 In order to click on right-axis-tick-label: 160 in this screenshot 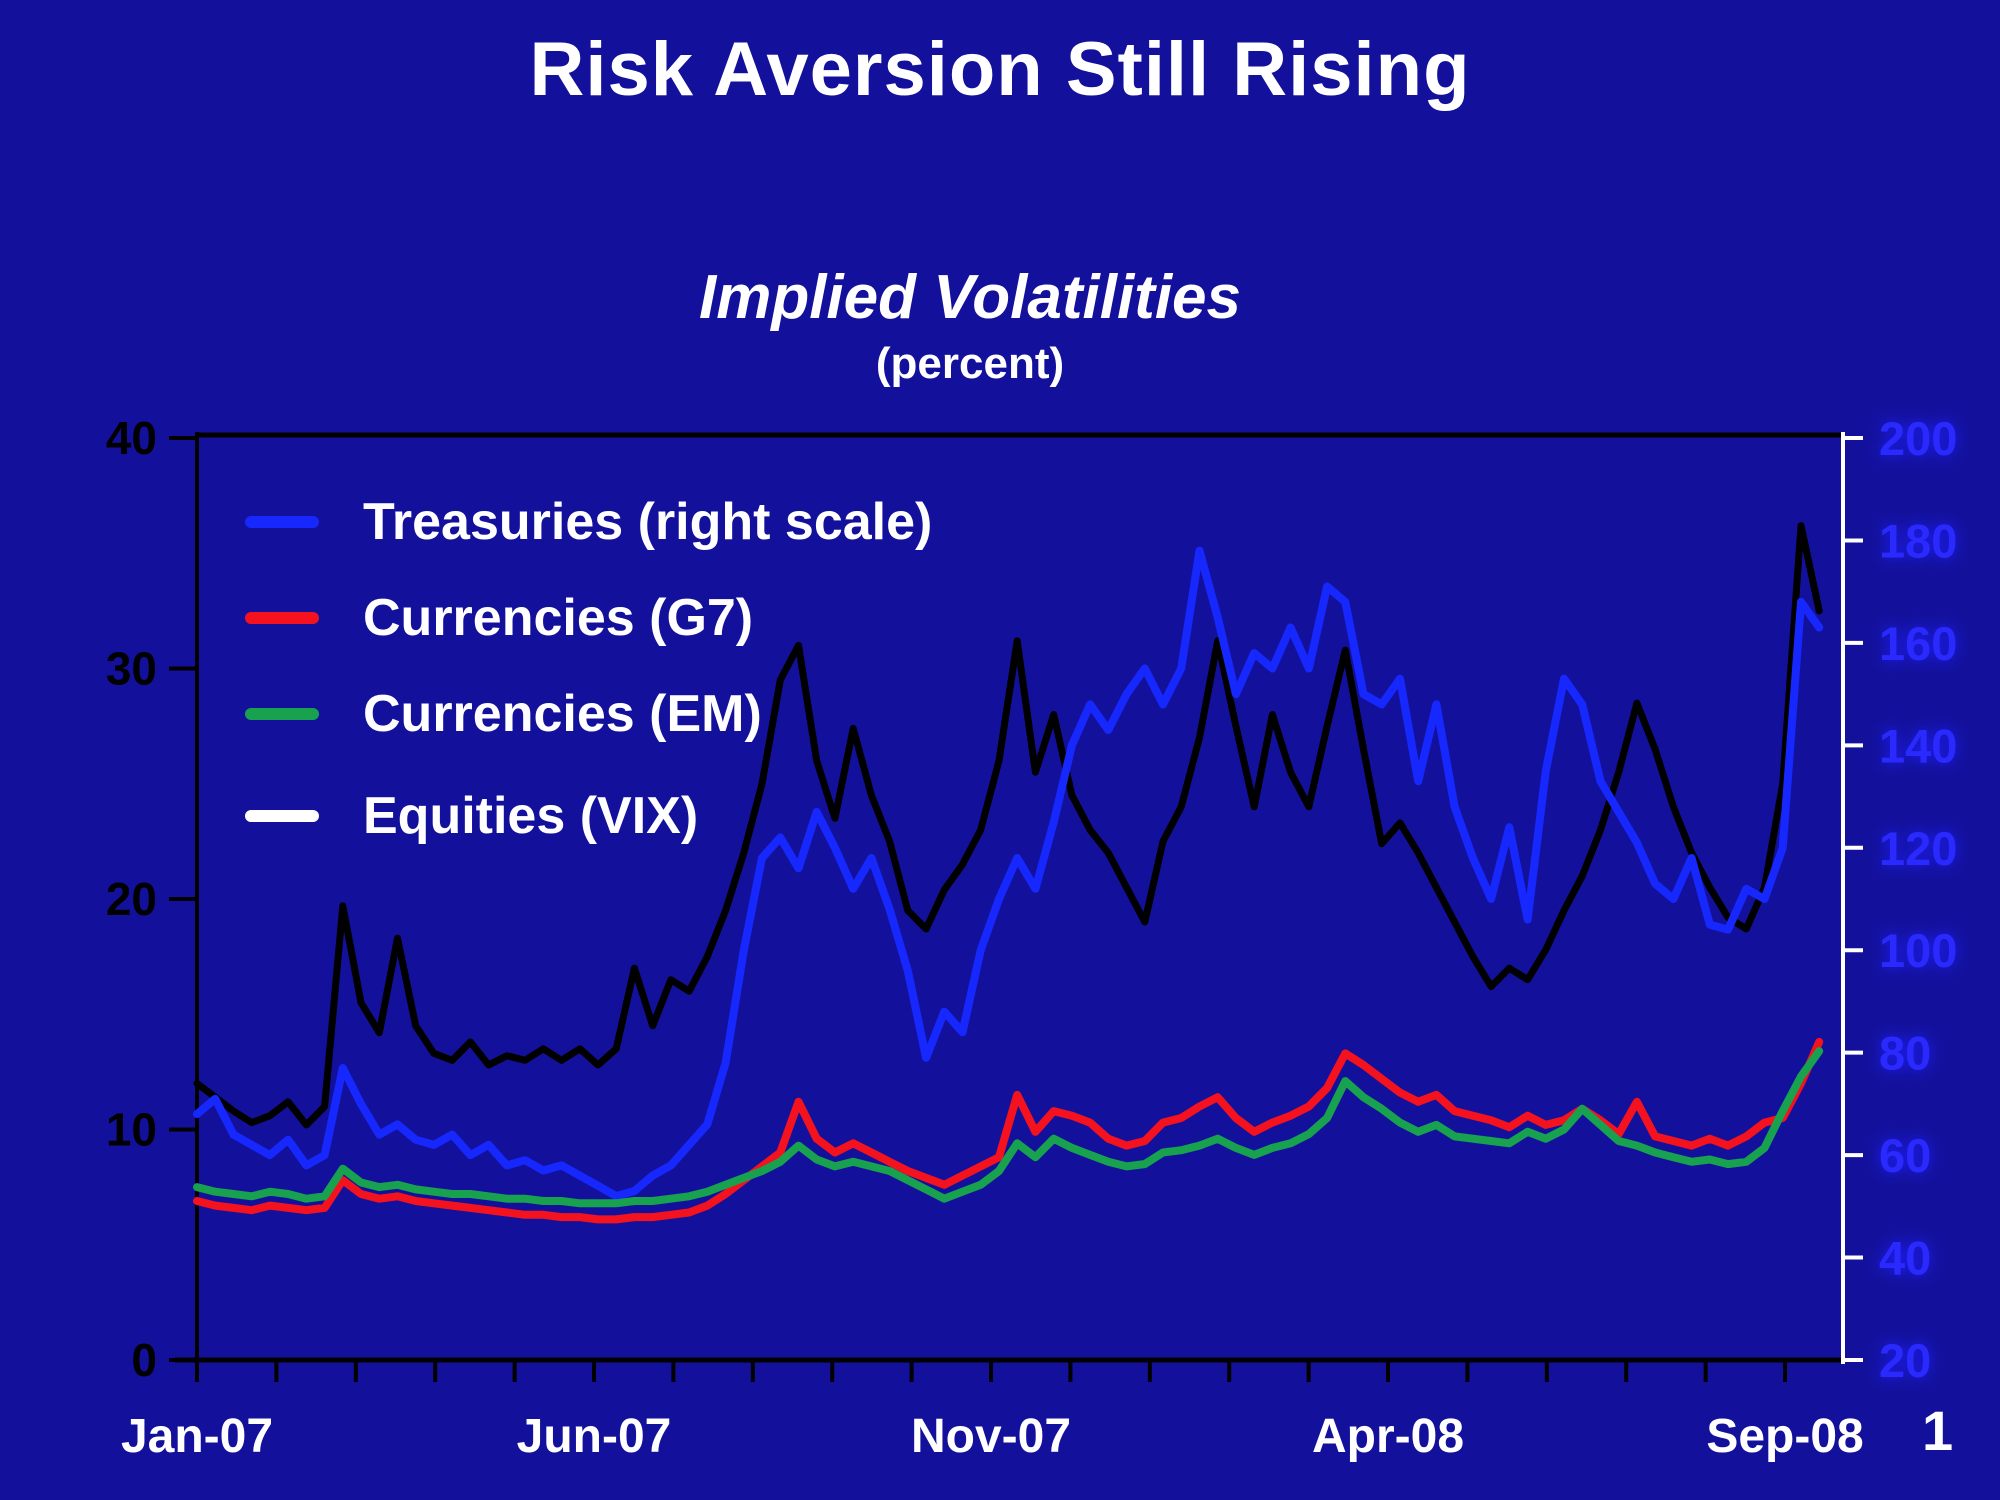, I will do `click(1918, 643)`.